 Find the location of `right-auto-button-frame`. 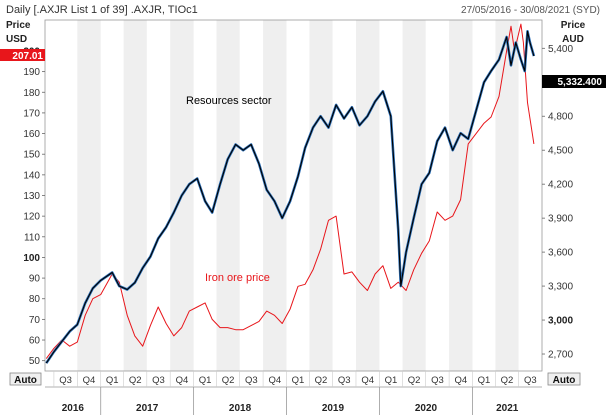

right-auto-button-frame is located at coordinates (564, 379).